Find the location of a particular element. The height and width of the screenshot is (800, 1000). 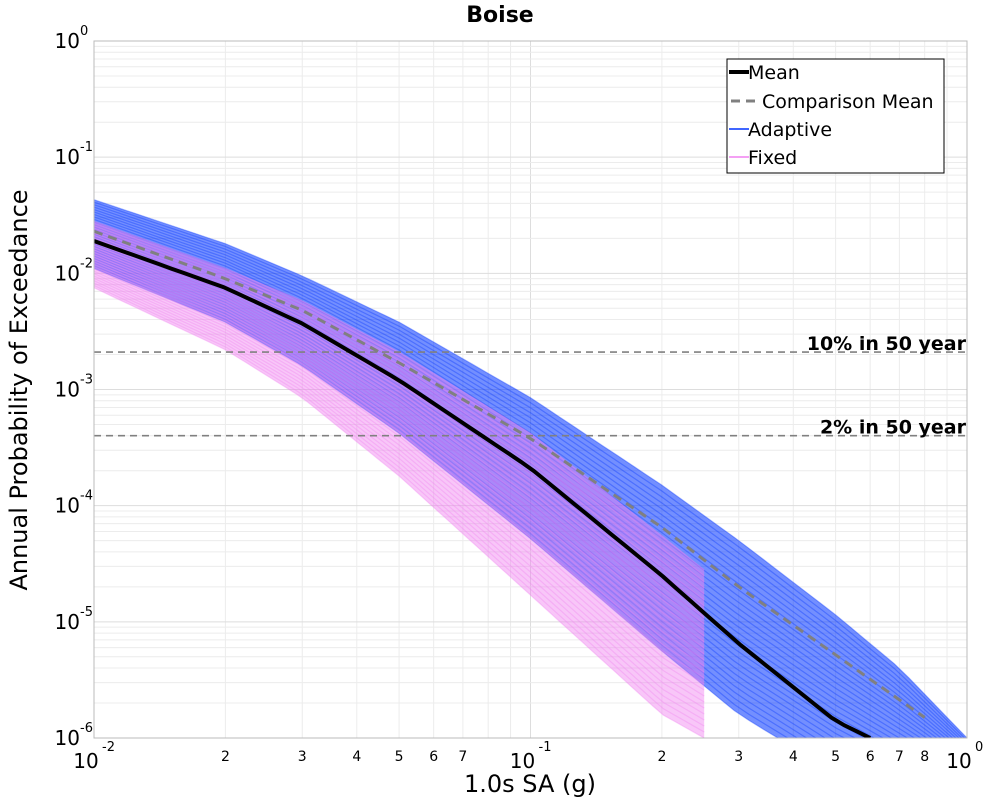

x-minor-tick-label: 8 is located at coordinates (924, 757).